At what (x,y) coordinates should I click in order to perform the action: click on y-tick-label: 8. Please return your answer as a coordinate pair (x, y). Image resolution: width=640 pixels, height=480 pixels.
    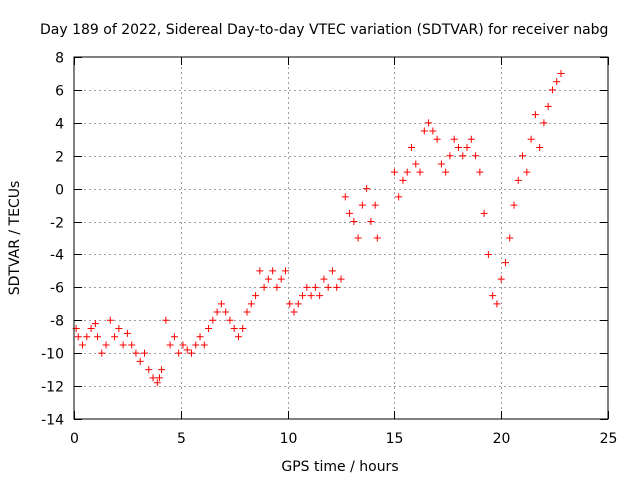
    Looking at the image, I should click on (59, 59).